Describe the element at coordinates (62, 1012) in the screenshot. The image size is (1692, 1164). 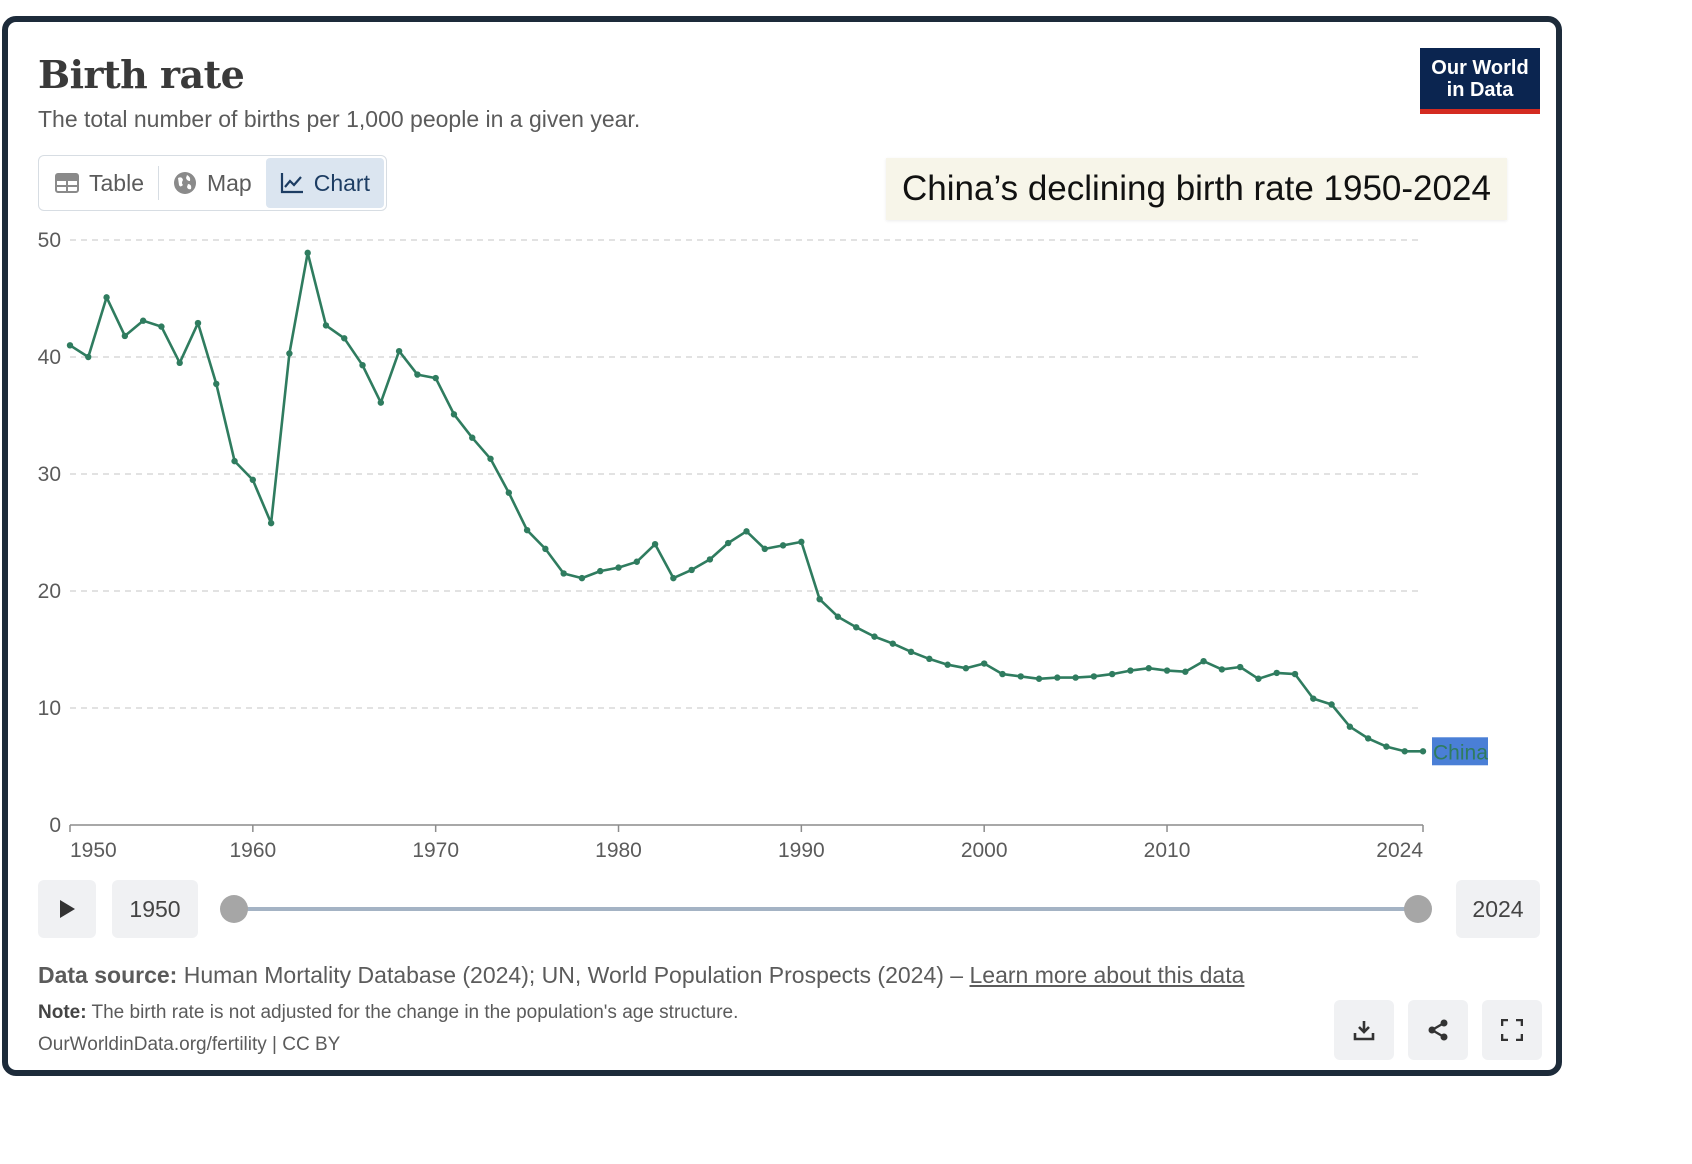
I see `note-label: Note:` at that location.